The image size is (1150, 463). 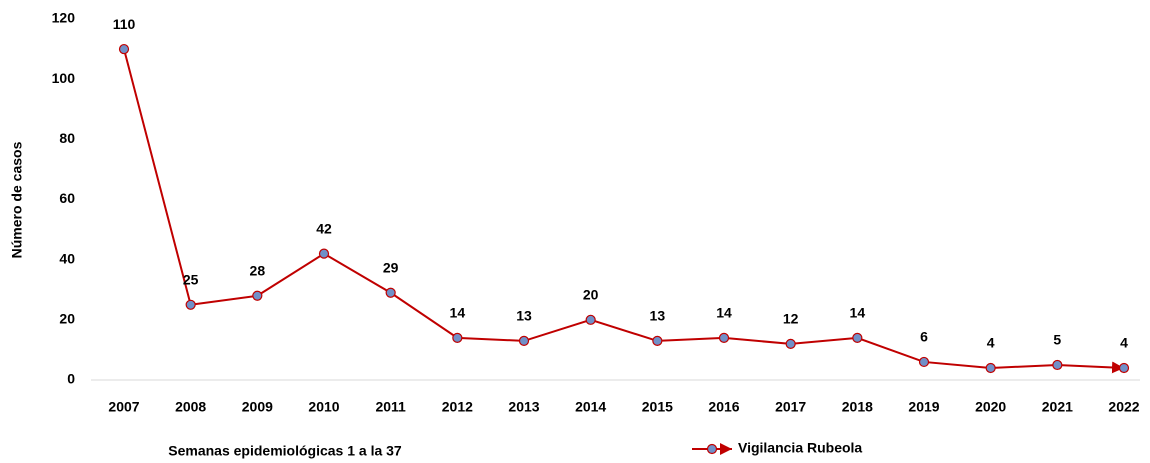 I want to click on data-label: 5, so click(x=1057, y=340).